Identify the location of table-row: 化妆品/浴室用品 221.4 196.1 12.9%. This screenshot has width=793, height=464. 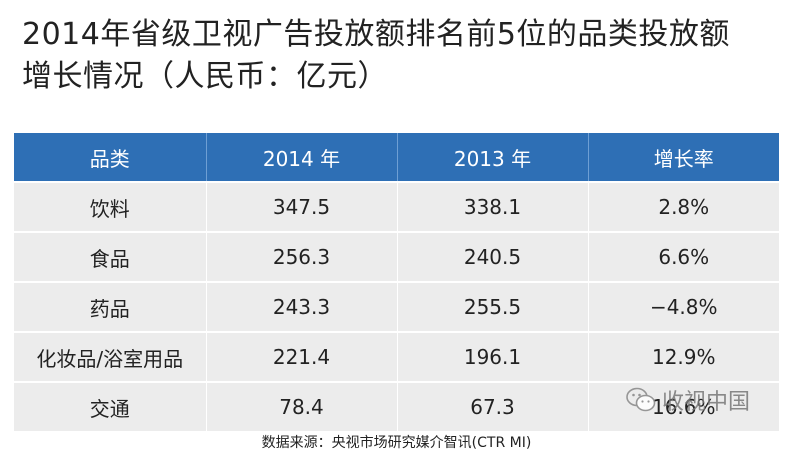
(396, 356).